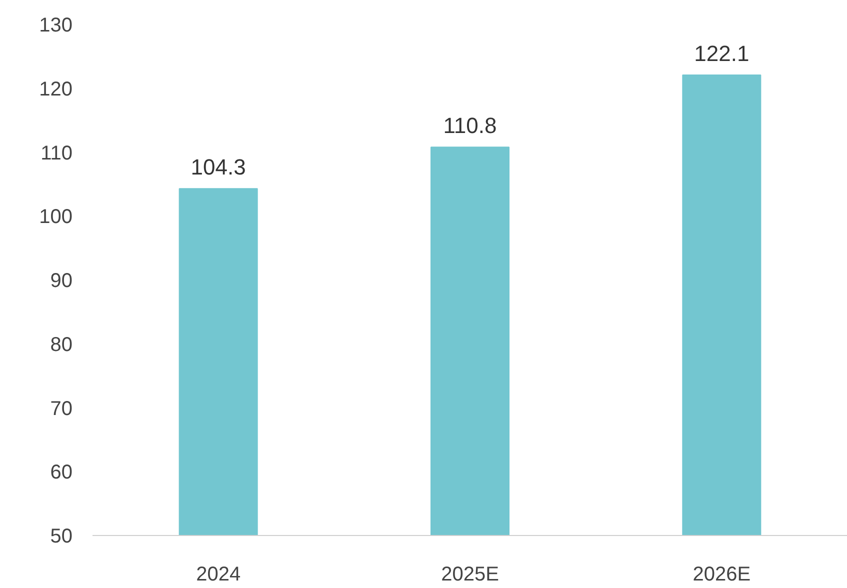 The height and width of the screenshot is (588, 847). Describe the element at coordinates (218, 575) in the screenshot. I see `x-tick-label: 2024` at that location.